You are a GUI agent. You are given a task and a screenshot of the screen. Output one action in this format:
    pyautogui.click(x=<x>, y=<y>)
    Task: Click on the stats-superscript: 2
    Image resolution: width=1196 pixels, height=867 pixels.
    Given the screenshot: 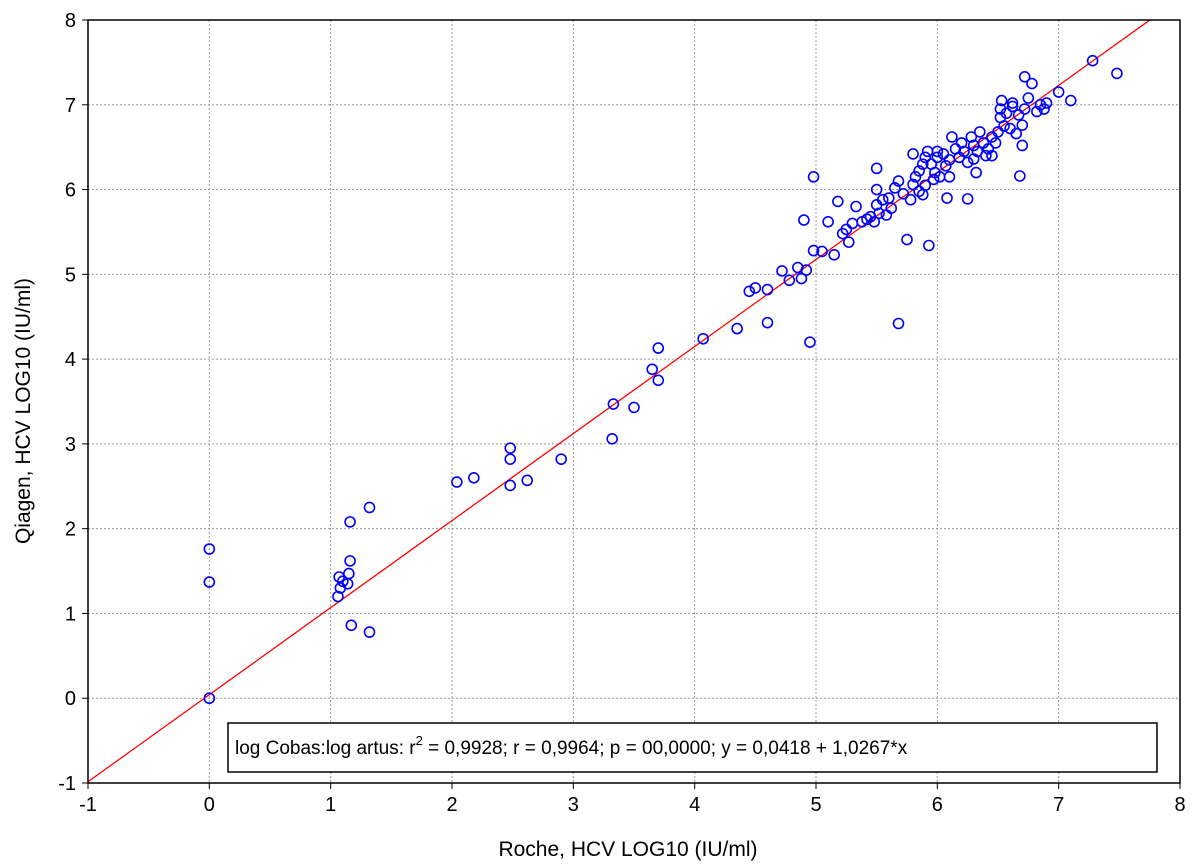 What is the action you would take?
    pyautogui.click(x=419, y=740)
    